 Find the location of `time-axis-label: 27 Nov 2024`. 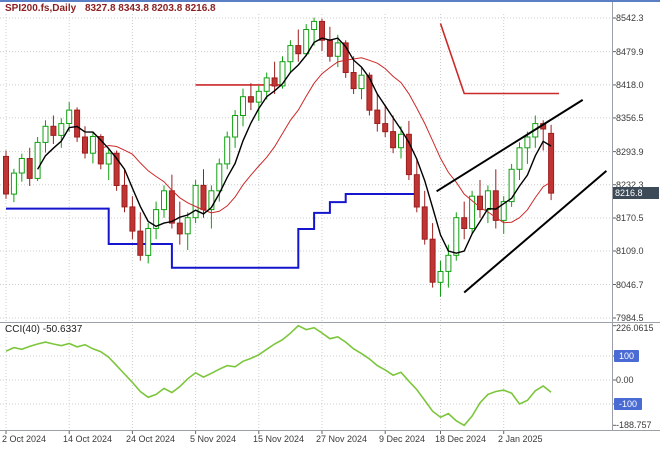

time-axis-label: 27 Nov 2024 is located at coordinates (342, 439).